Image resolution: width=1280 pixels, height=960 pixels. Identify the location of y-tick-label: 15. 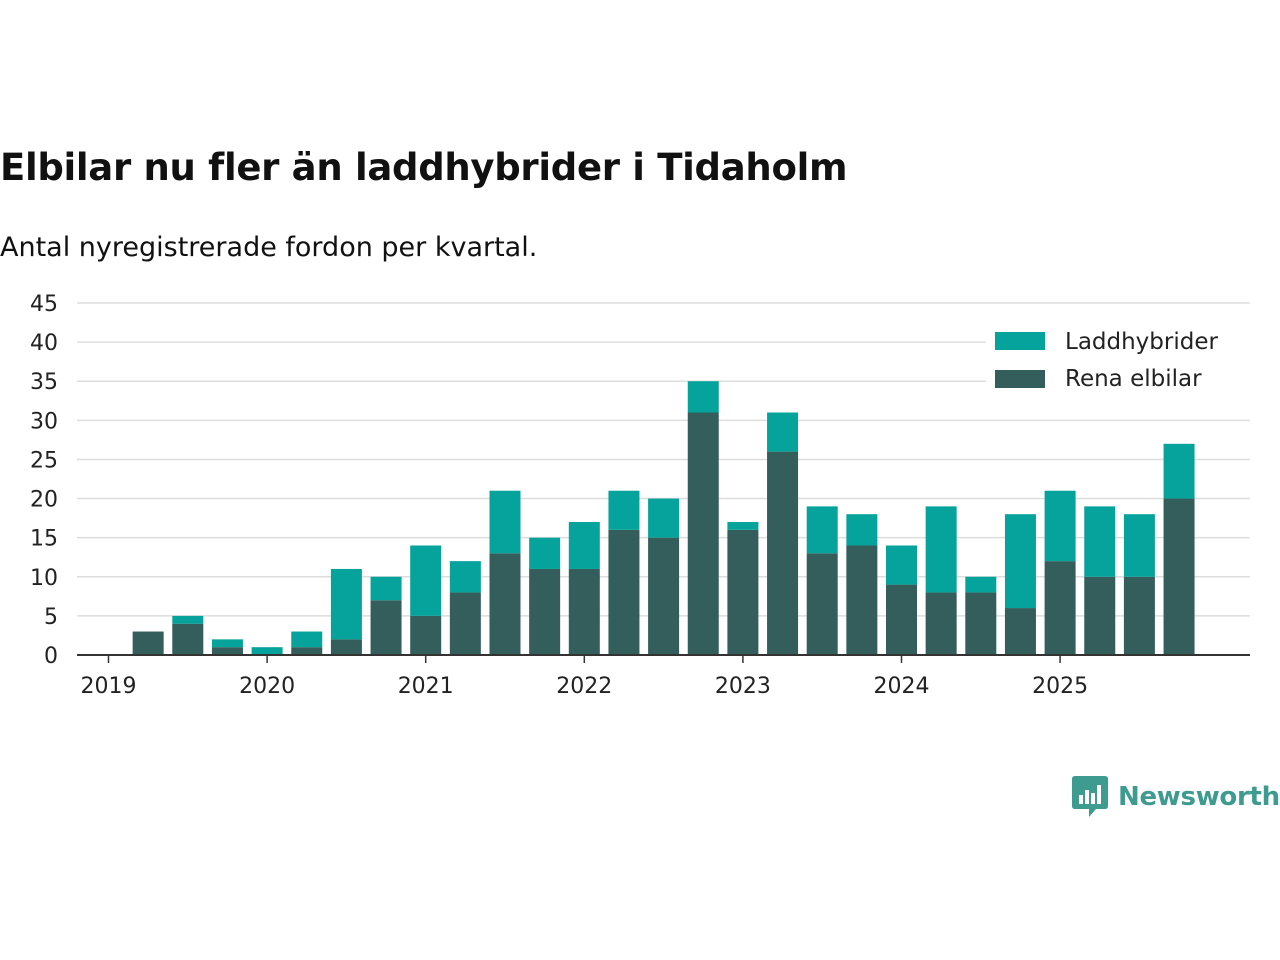
(44, 539).